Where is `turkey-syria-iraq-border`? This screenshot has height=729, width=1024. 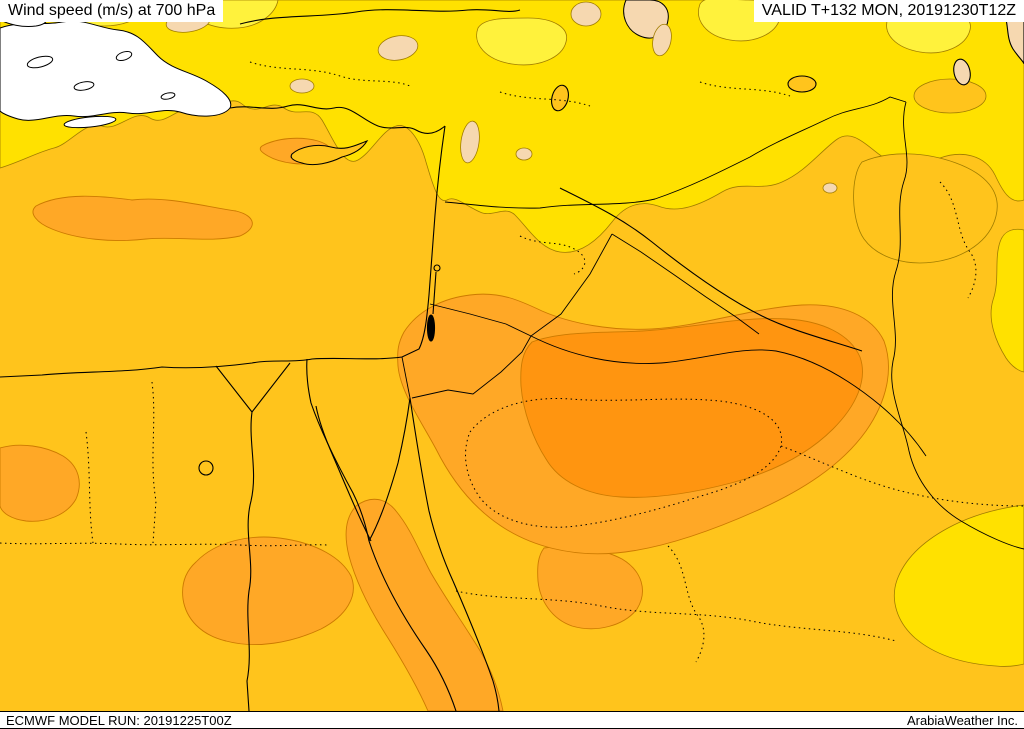 turkey-syria-iraq-border is located at coordinates (675, 152).